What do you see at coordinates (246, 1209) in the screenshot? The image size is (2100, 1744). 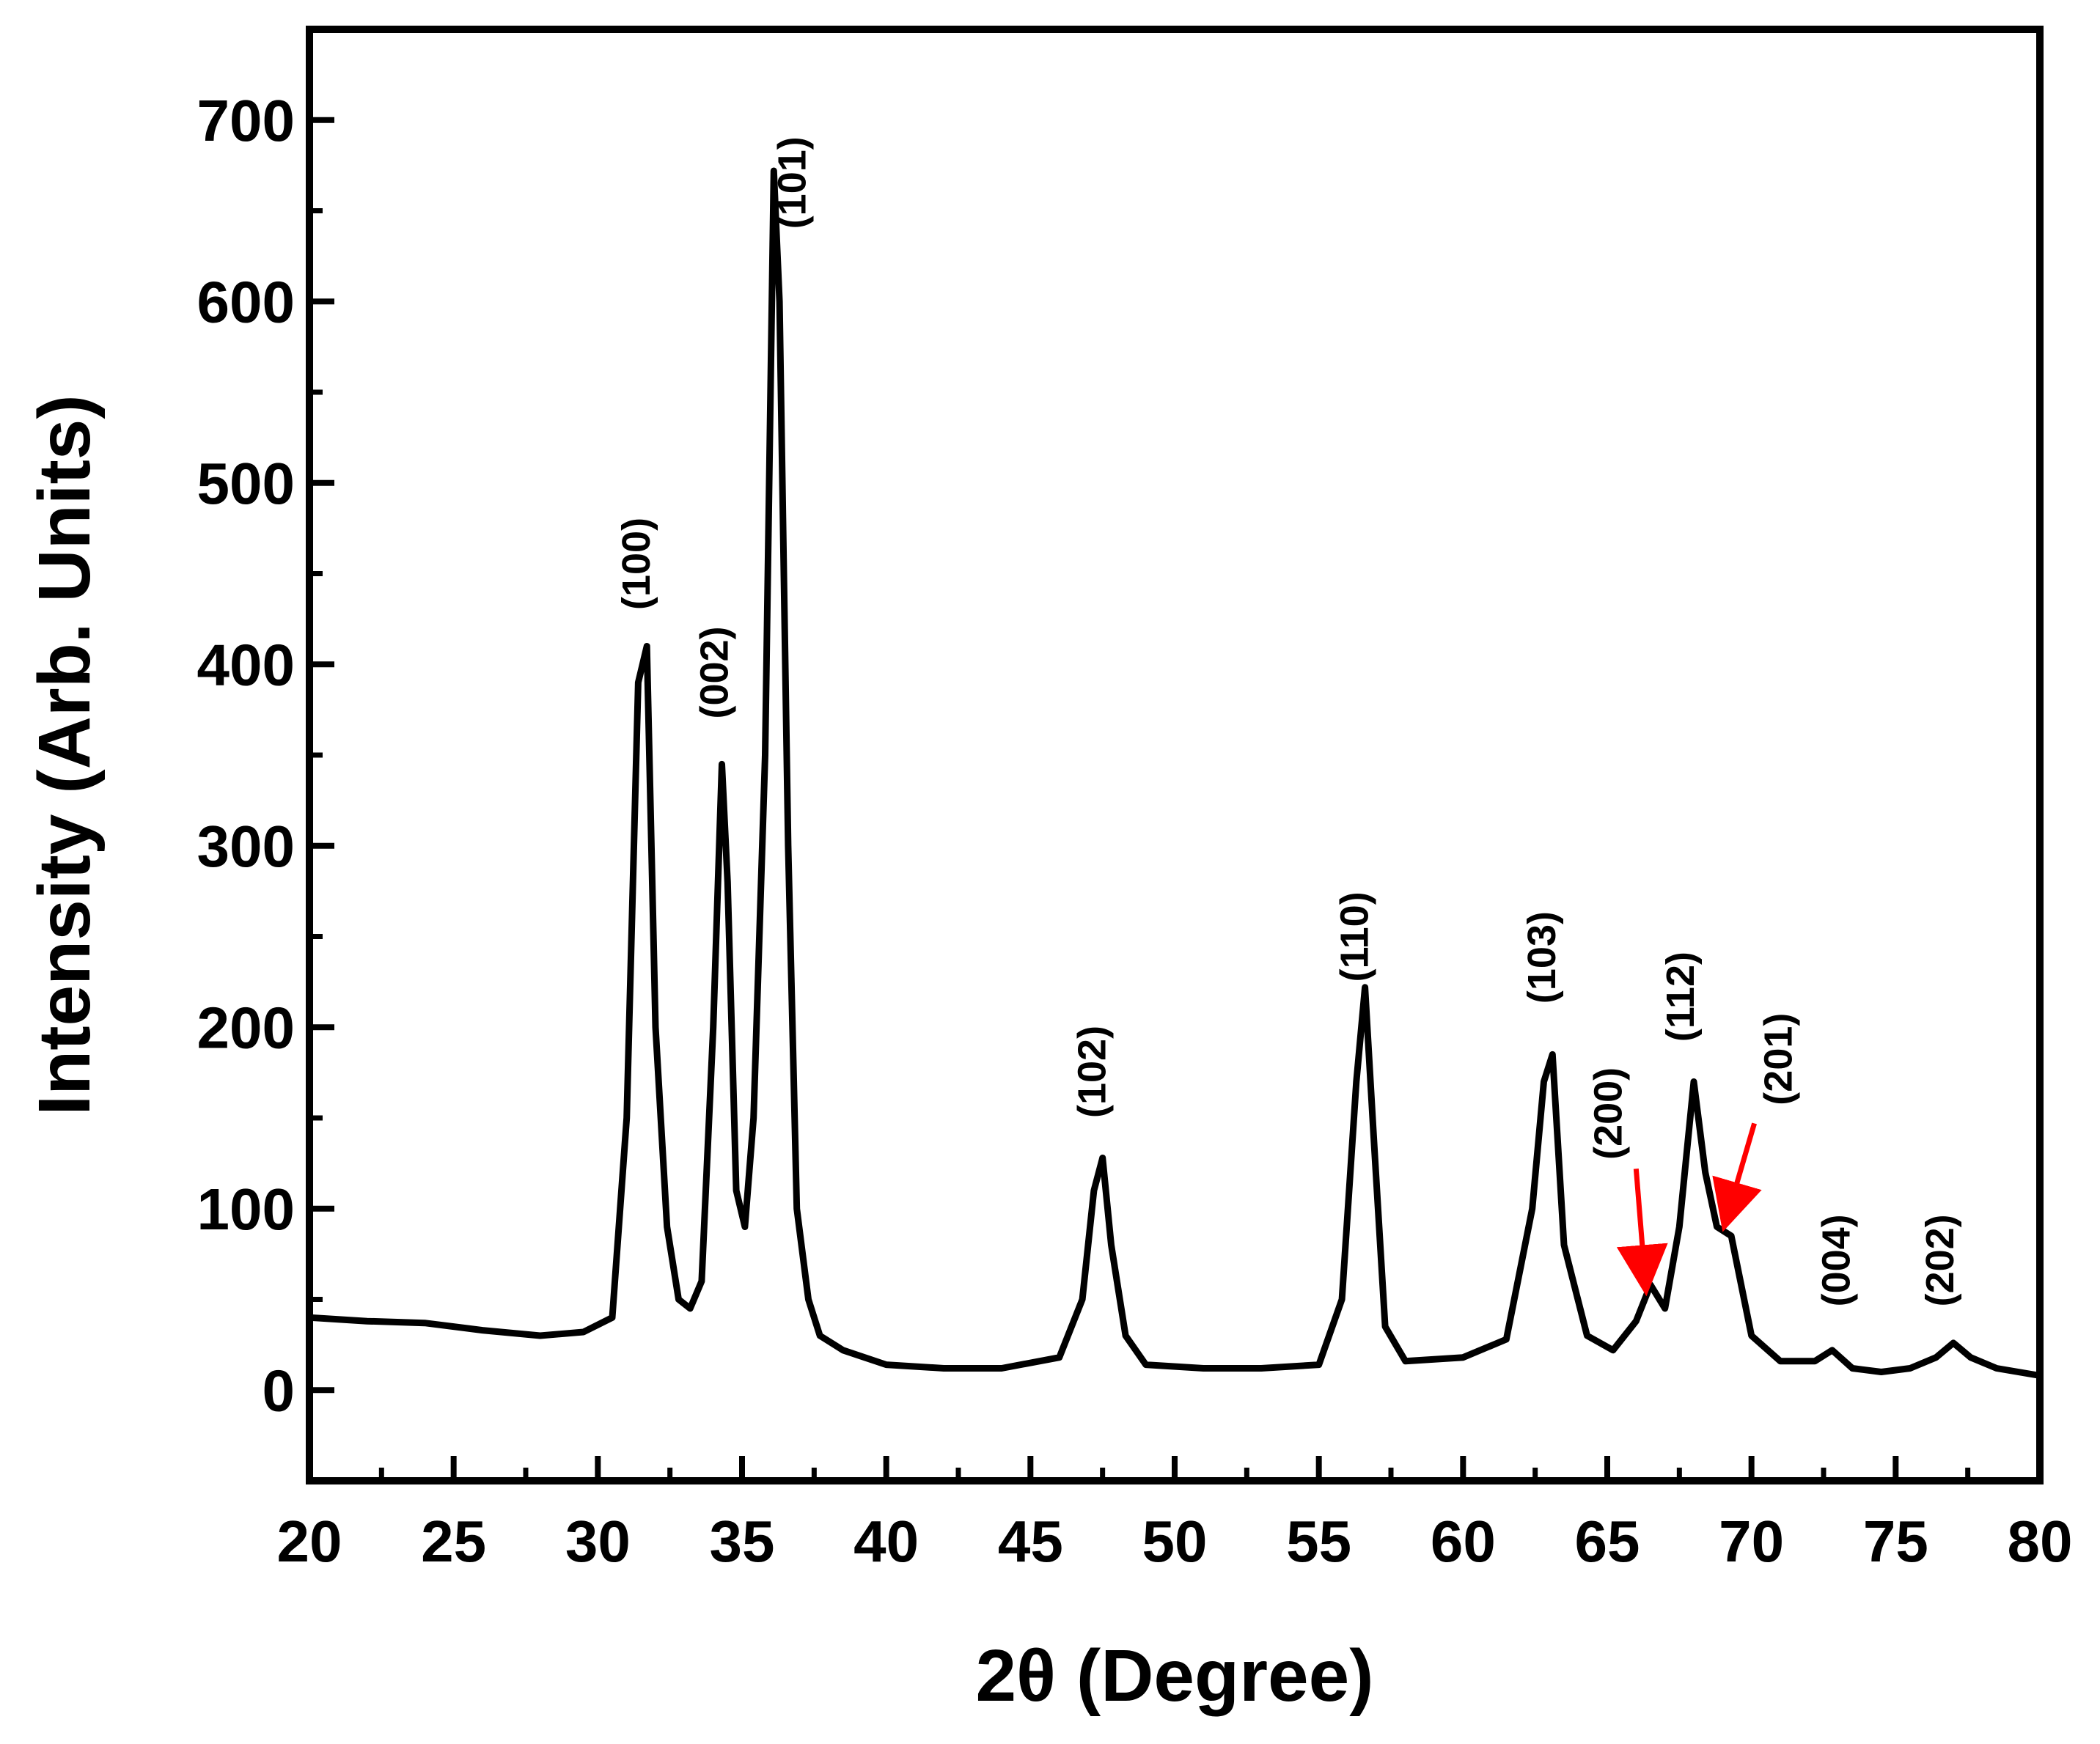 I see `y-tick-label: 100` at bounding box center [246, 1209].